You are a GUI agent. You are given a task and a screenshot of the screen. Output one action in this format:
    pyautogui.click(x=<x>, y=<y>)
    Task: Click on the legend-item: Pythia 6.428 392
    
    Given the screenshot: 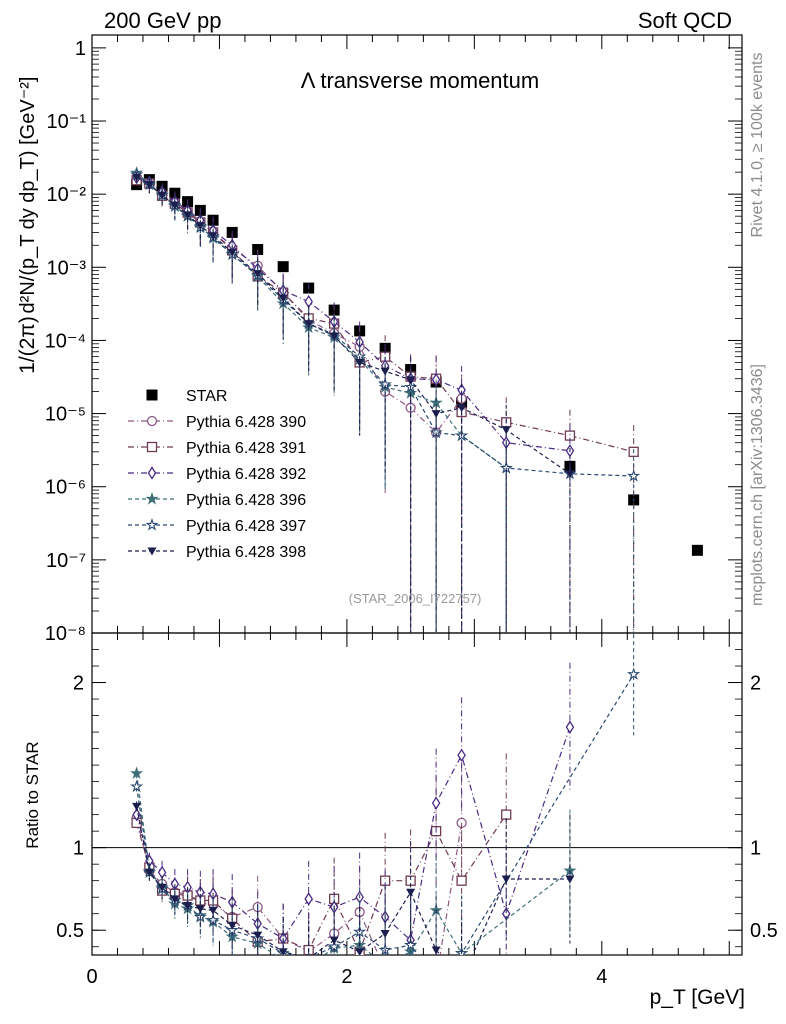 What is the action you would take?
    pyautogui.click(x=217, y=474)
    